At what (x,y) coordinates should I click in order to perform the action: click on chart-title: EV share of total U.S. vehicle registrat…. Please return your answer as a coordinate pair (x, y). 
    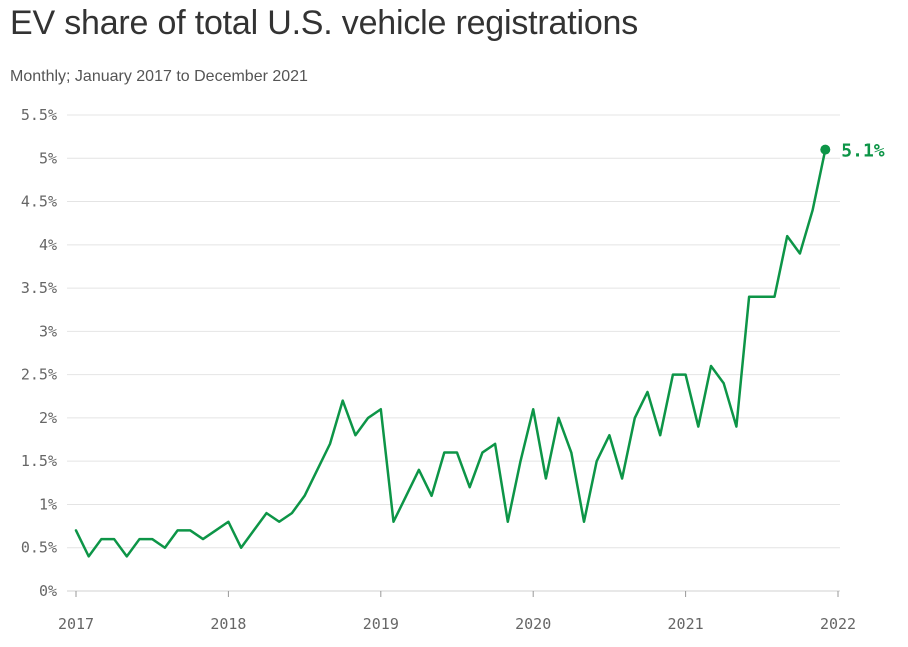
    Looking at the image, I should click on (324, 23).